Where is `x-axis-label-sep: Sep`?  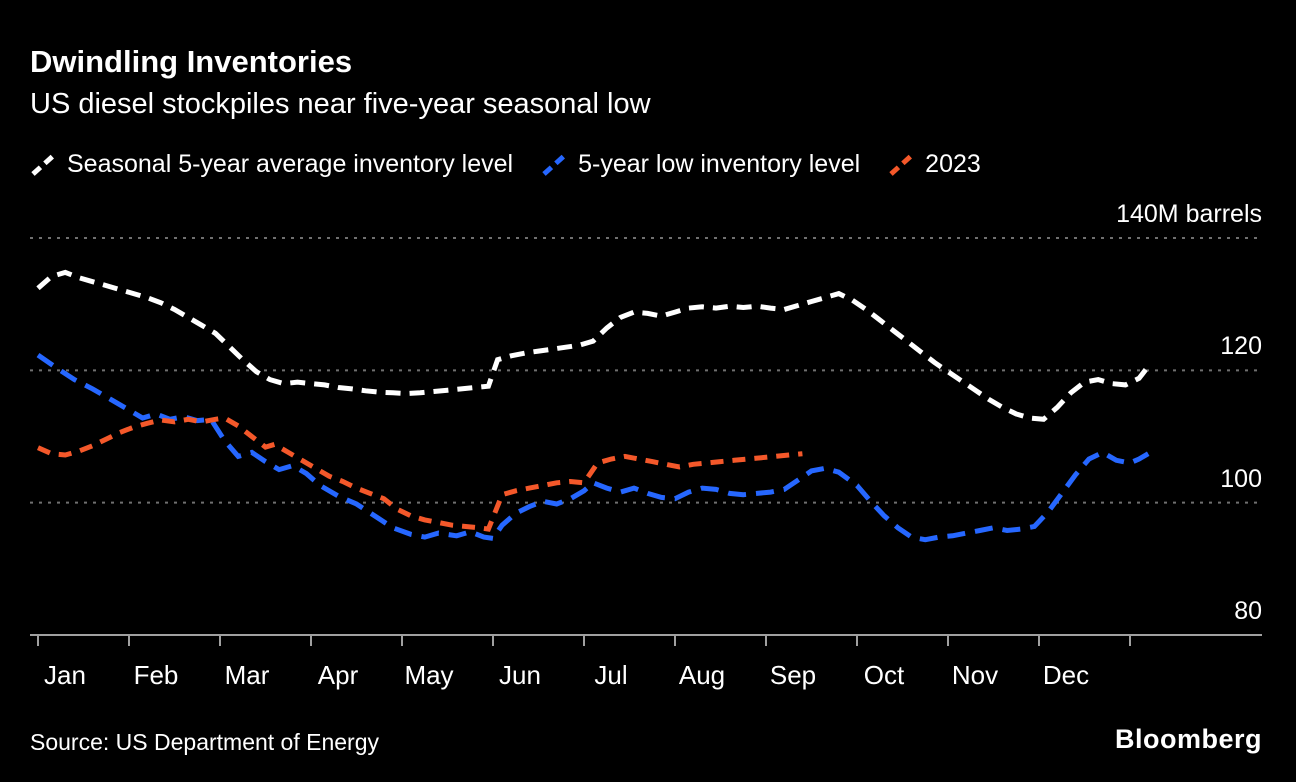 x-axis-label-sep: Sep is located at coordinates (793, 675).